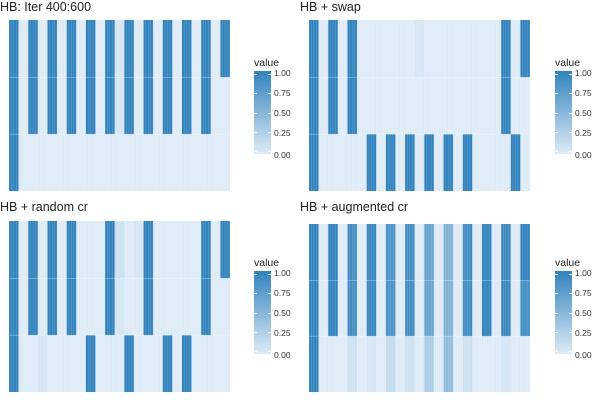 The image size is (600, 400). Describe the element at coordinates (282, 273) in the screenshot. I see `legend-tick-label: 1.00` at that location.